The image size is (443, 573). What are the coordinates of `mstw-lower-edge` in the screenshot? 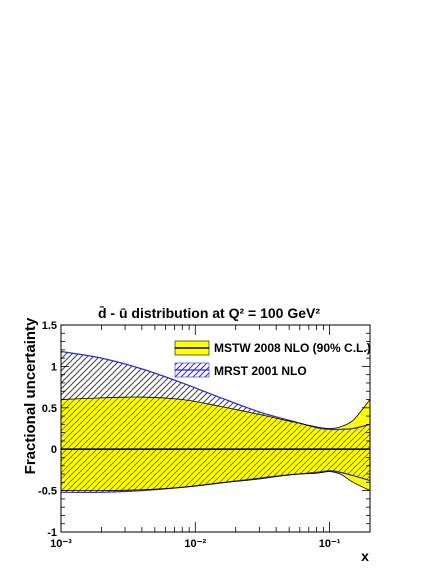 It's located at (215, 481).